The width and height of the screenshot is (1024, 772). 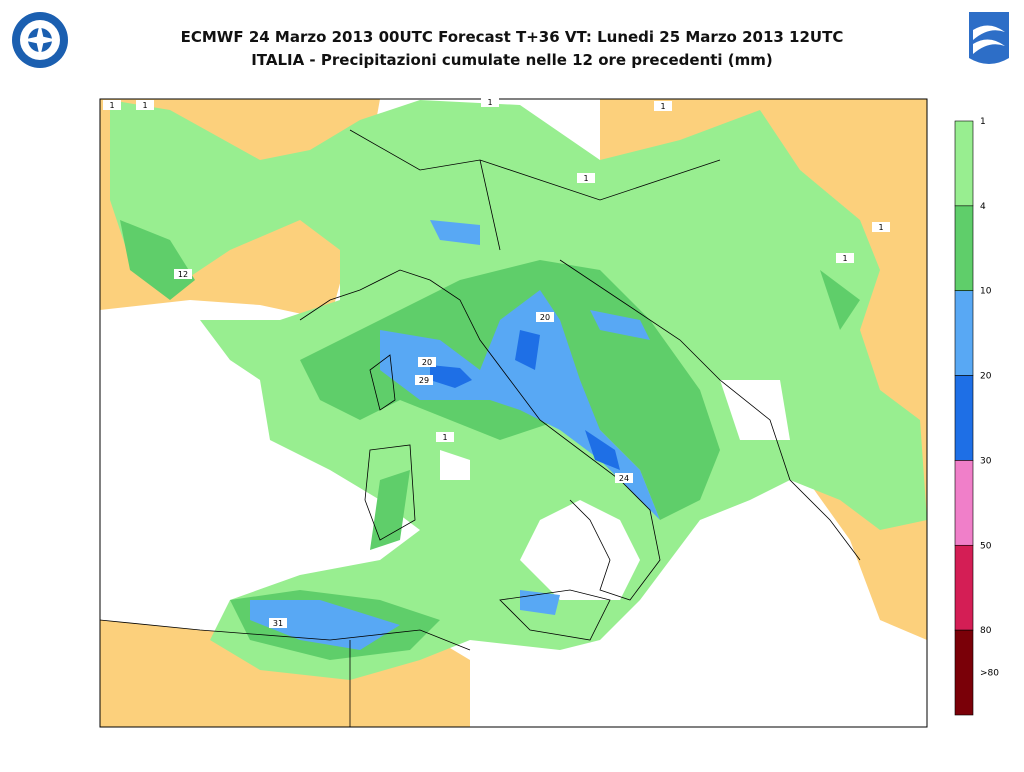 What do you see at coordinates (40, 40) in the screenshot?
I see `logo-left` at bounding box center [40, 40].